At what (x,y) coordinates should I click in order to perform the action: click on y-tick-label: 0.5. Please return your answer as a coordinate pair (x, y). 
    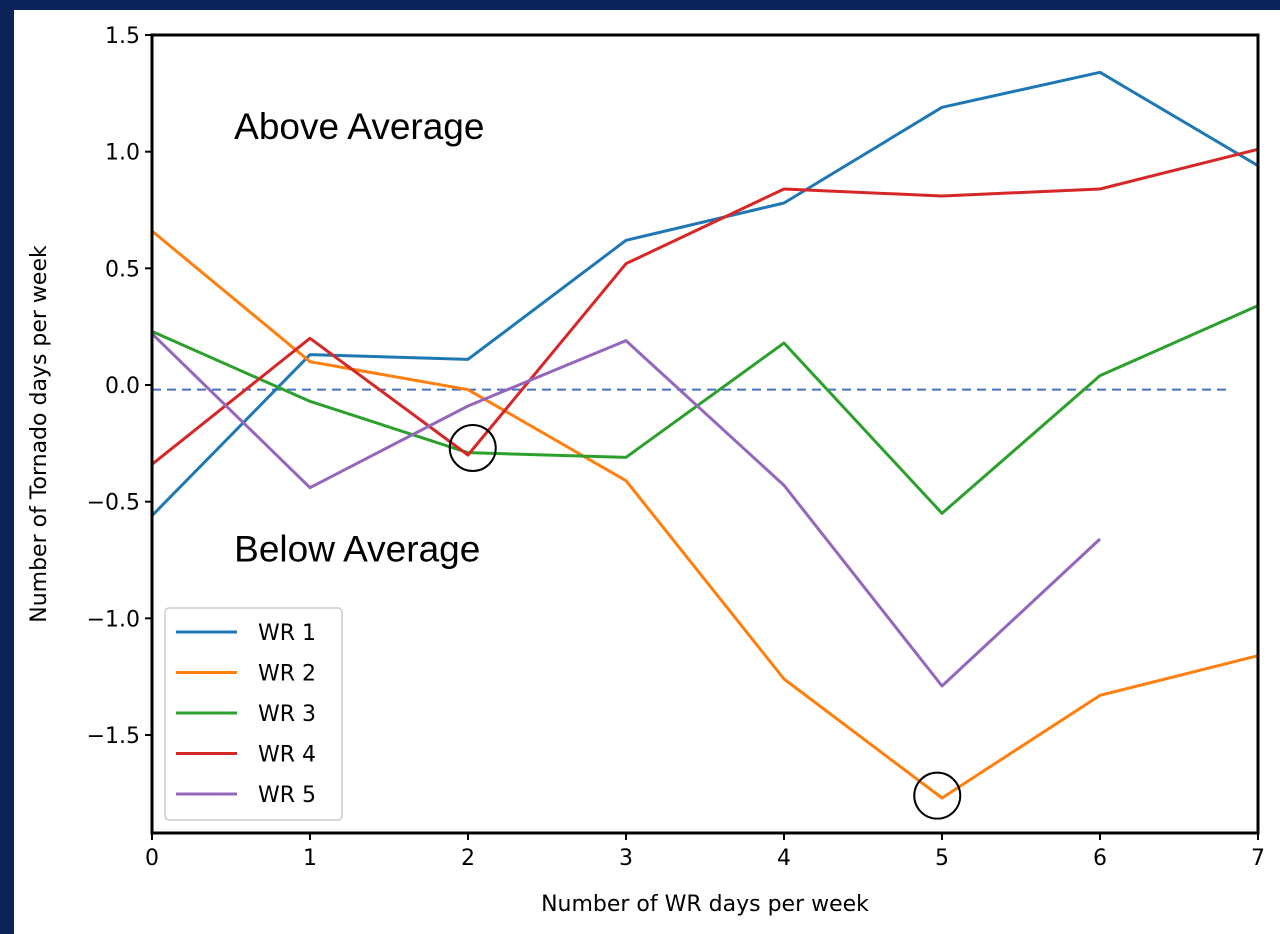
    Looking at the image, I should click on (122, 269).